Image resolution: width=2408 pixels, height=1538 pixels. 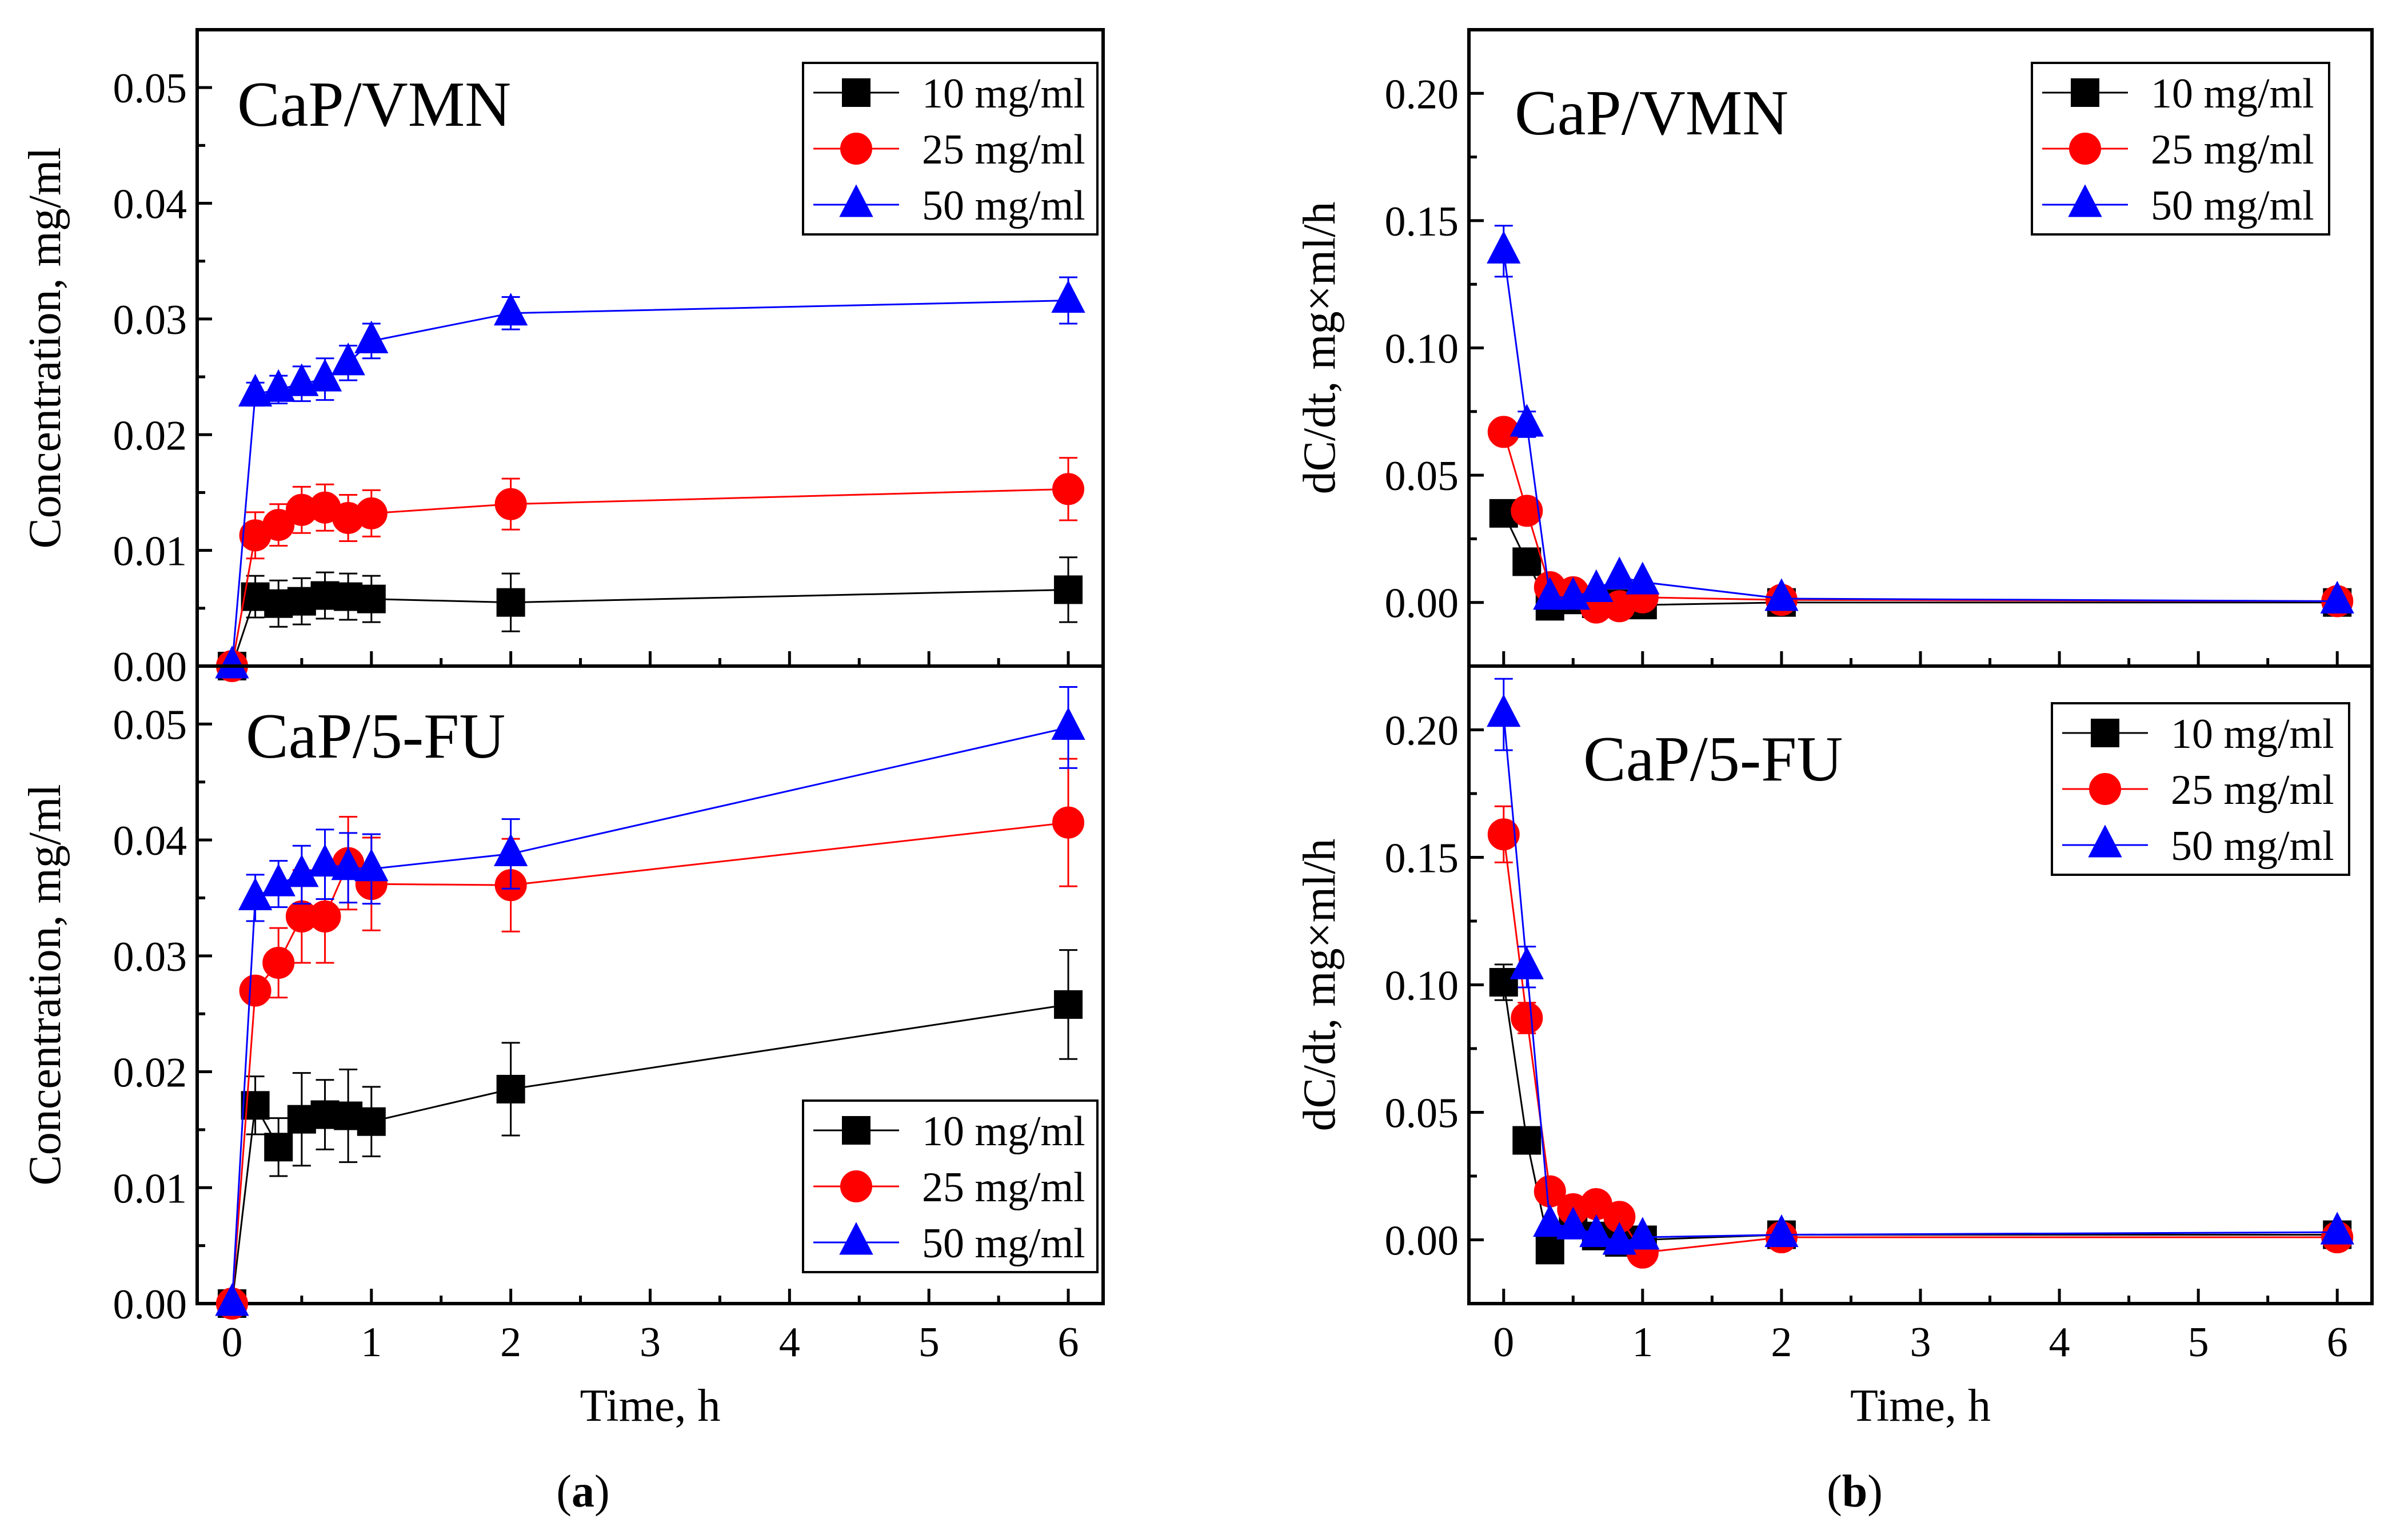 I want to click on caption-a-letter: a, so click(x=583, y=1492).